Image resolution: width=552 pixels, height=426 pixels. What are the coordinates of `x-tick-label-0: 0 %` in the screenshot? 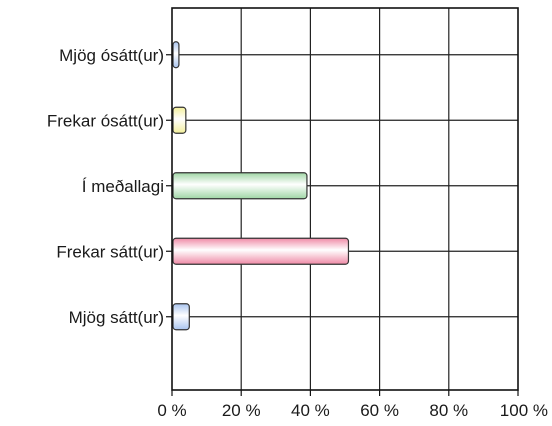 It's located at (171, 410).